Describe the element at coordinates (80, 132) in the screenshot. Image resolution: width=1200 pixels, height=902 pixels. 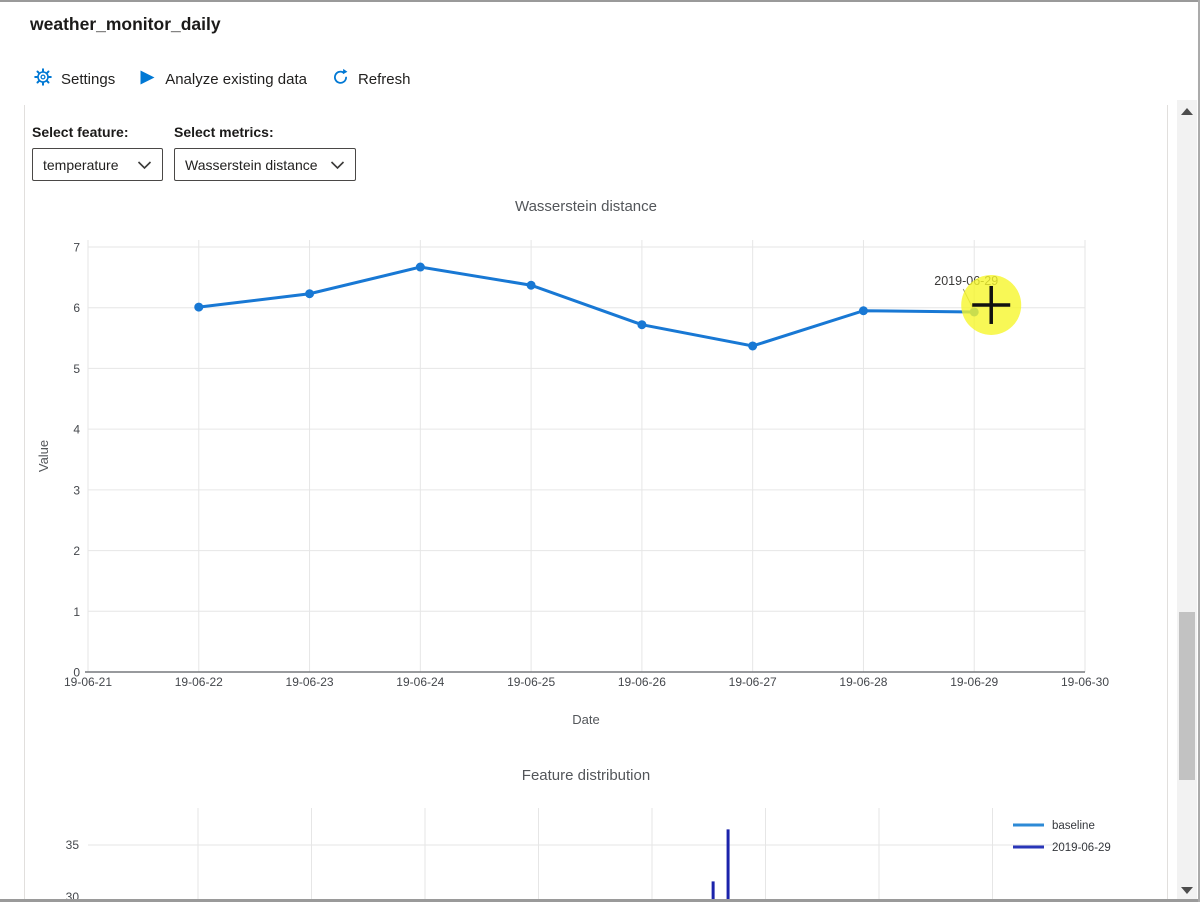
I see `select-feature-label: Select feature:` at that location.